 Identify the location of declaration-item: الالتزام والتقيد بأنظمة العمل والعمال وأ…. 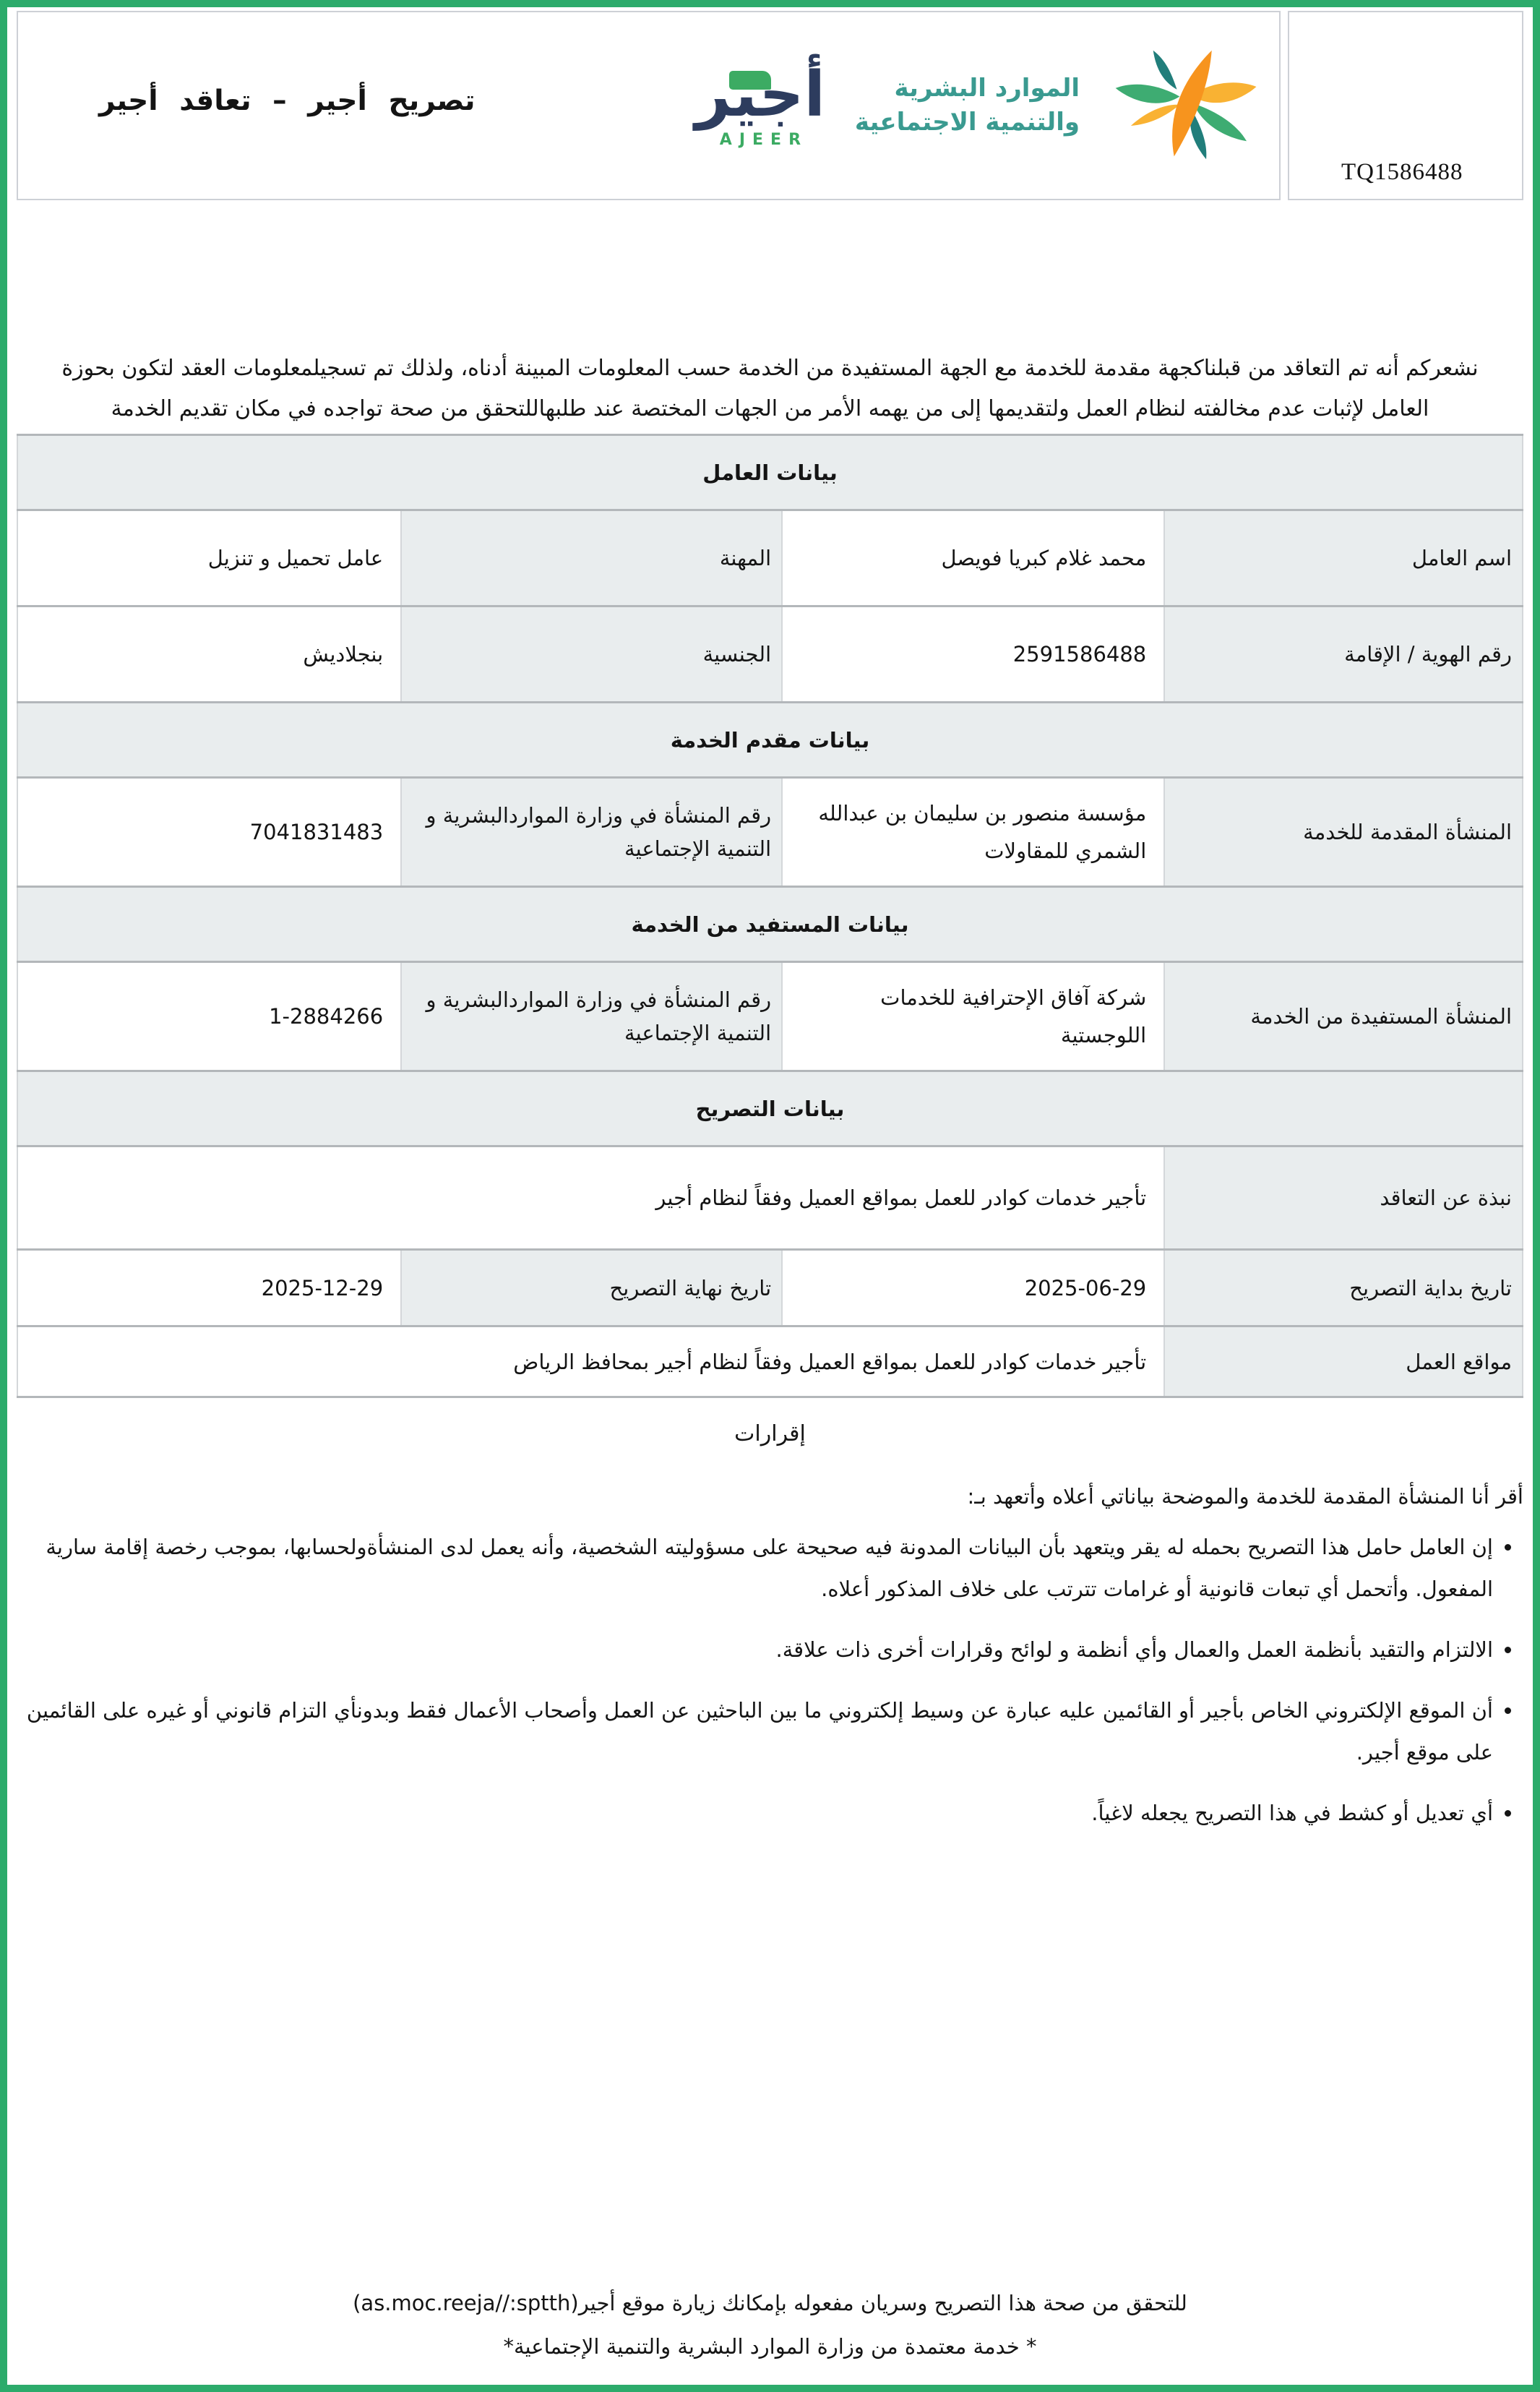
(755, 1650).